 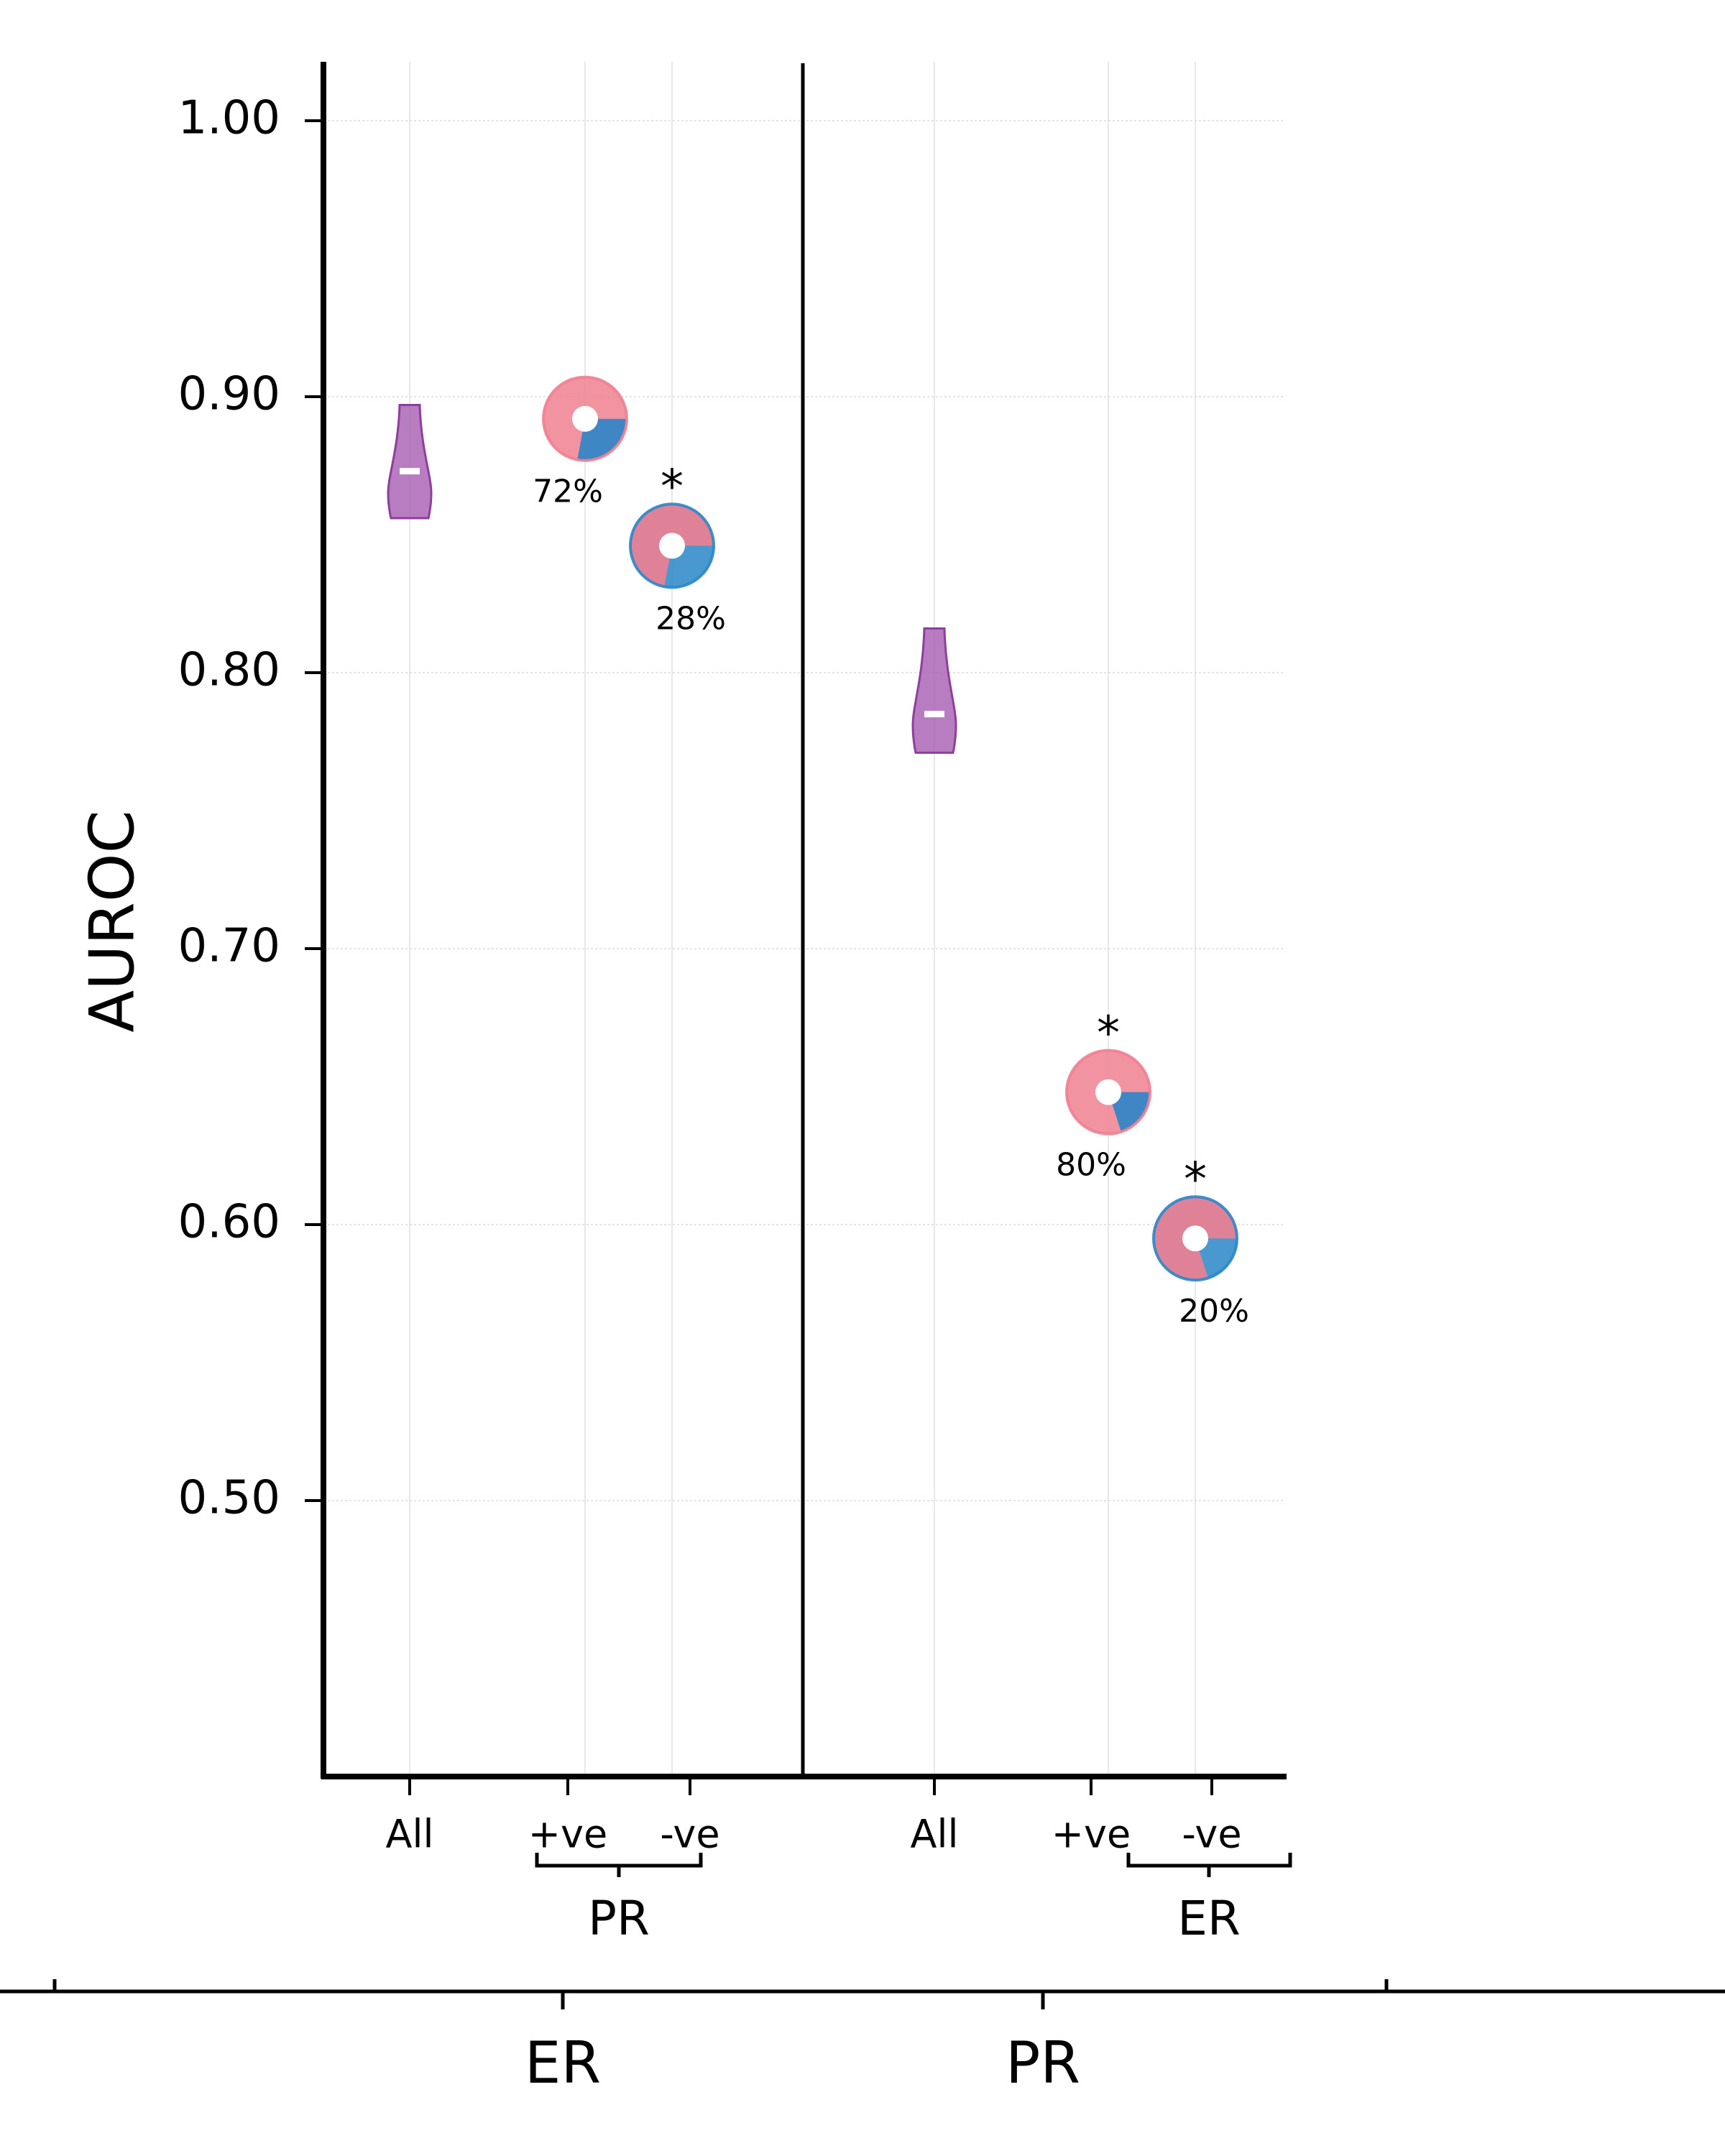 I want to click on y-tick-label: 0.90, so click(x=229, y=394).